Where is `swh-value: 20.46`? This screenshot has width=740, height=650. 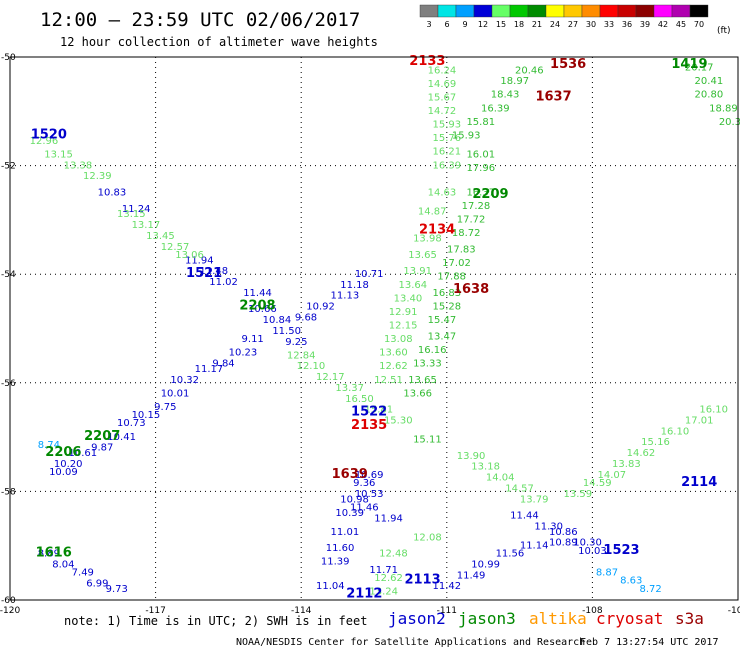 swh-value: 20.46 is located at coordinates (529, 70).